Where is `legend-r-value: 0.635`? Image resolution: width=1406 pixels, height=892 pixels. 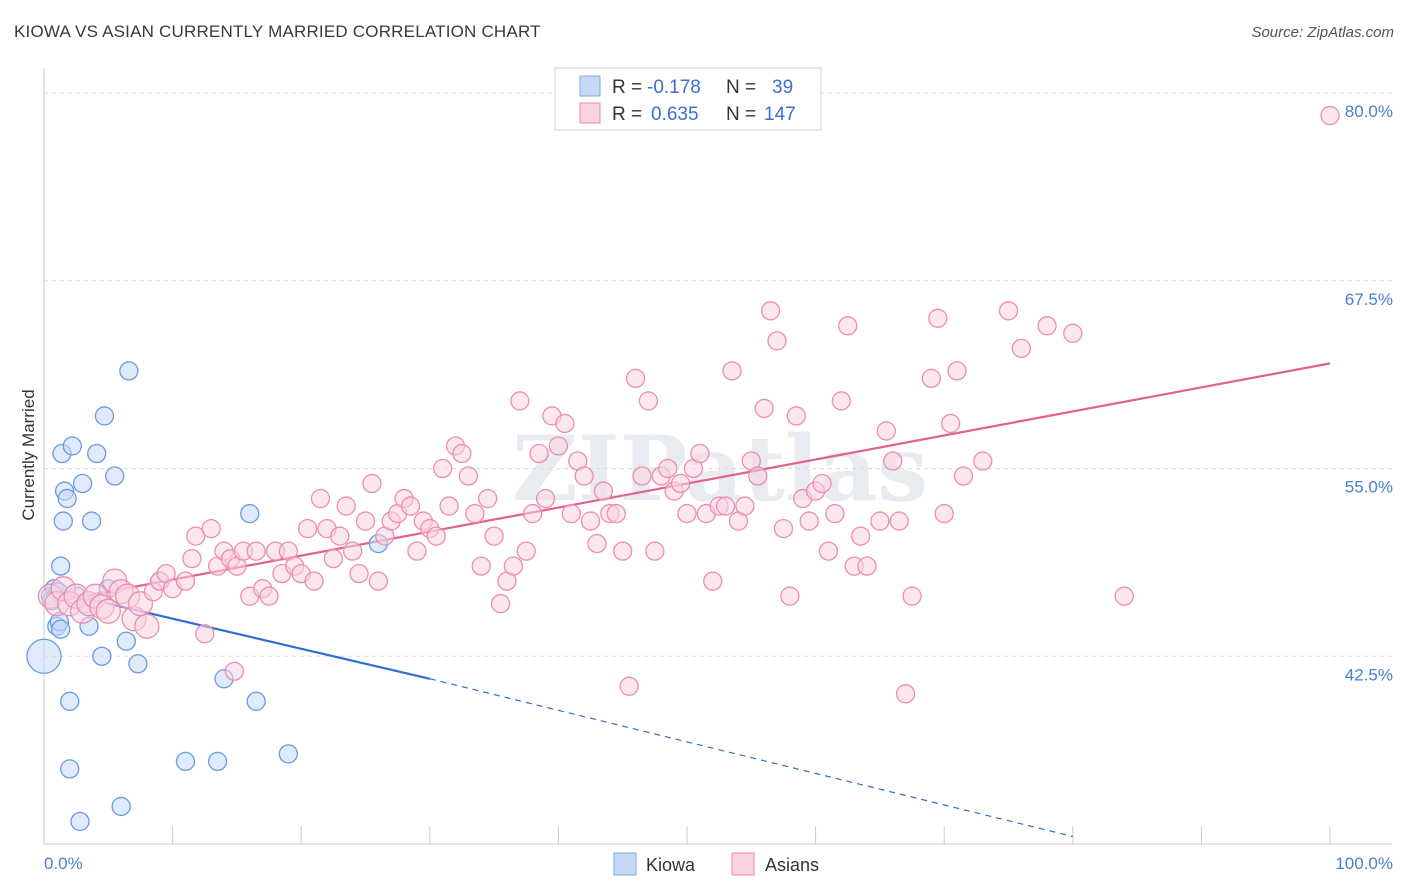
legend-r-value: 0.635 is located at coordinates (675, 114).